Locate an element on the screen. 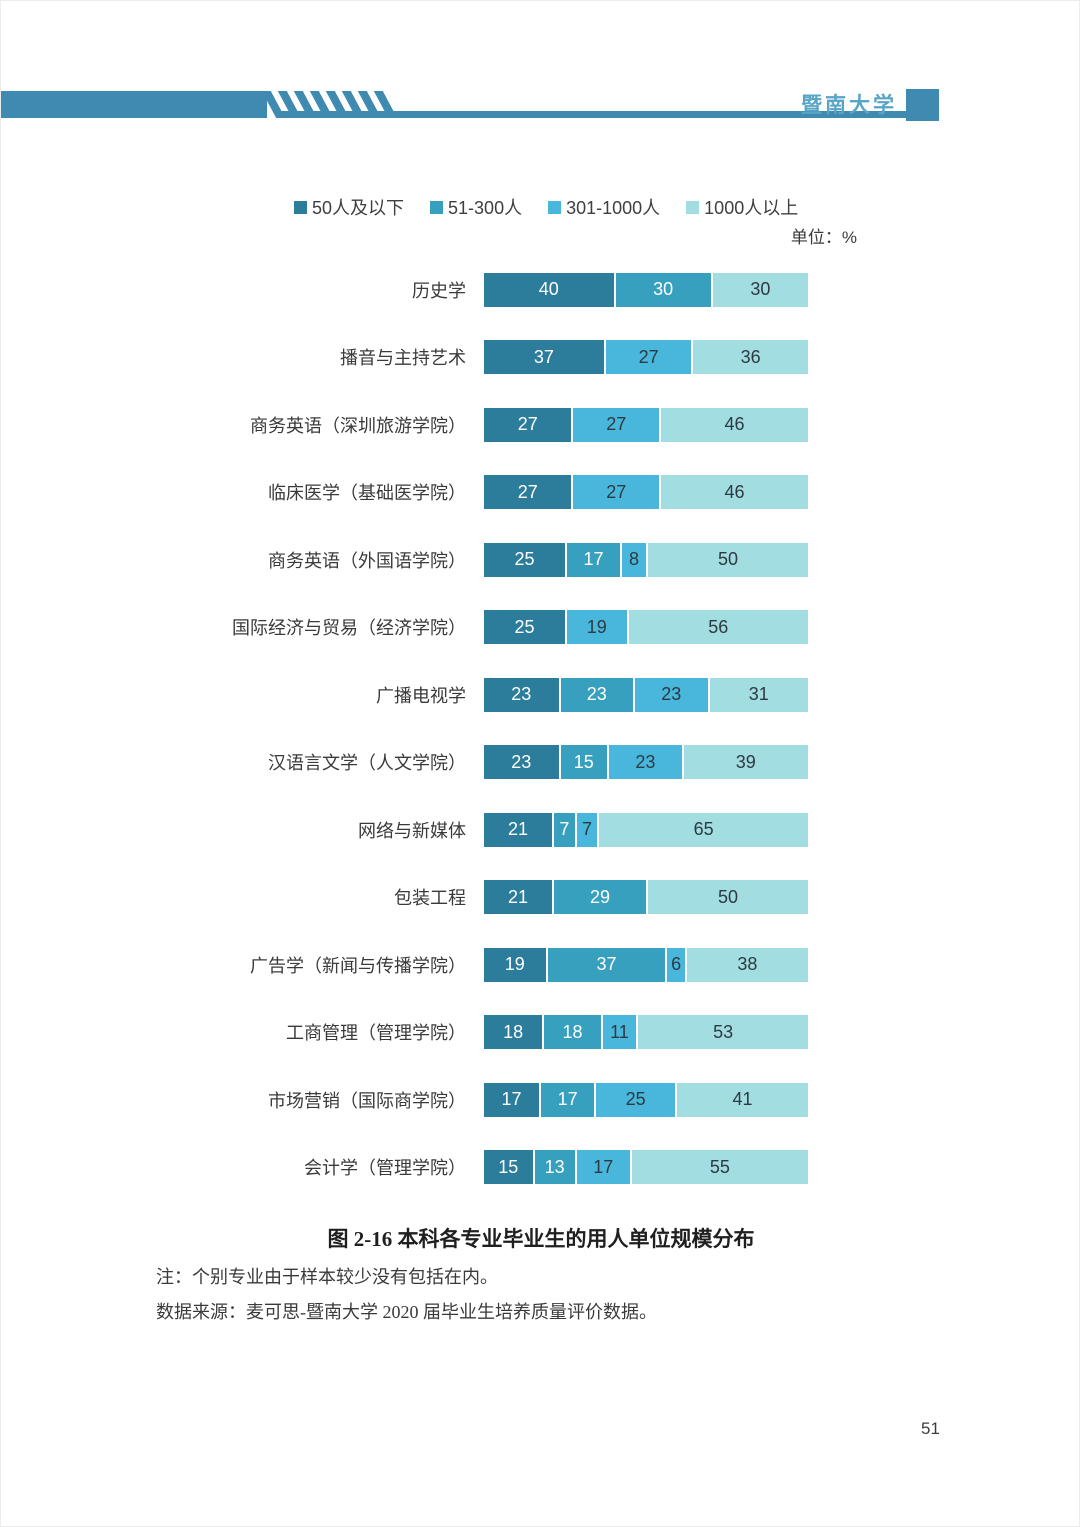  chart-row: 播音与主持艺术 37 27 36 is located at coordinates (431, 358).